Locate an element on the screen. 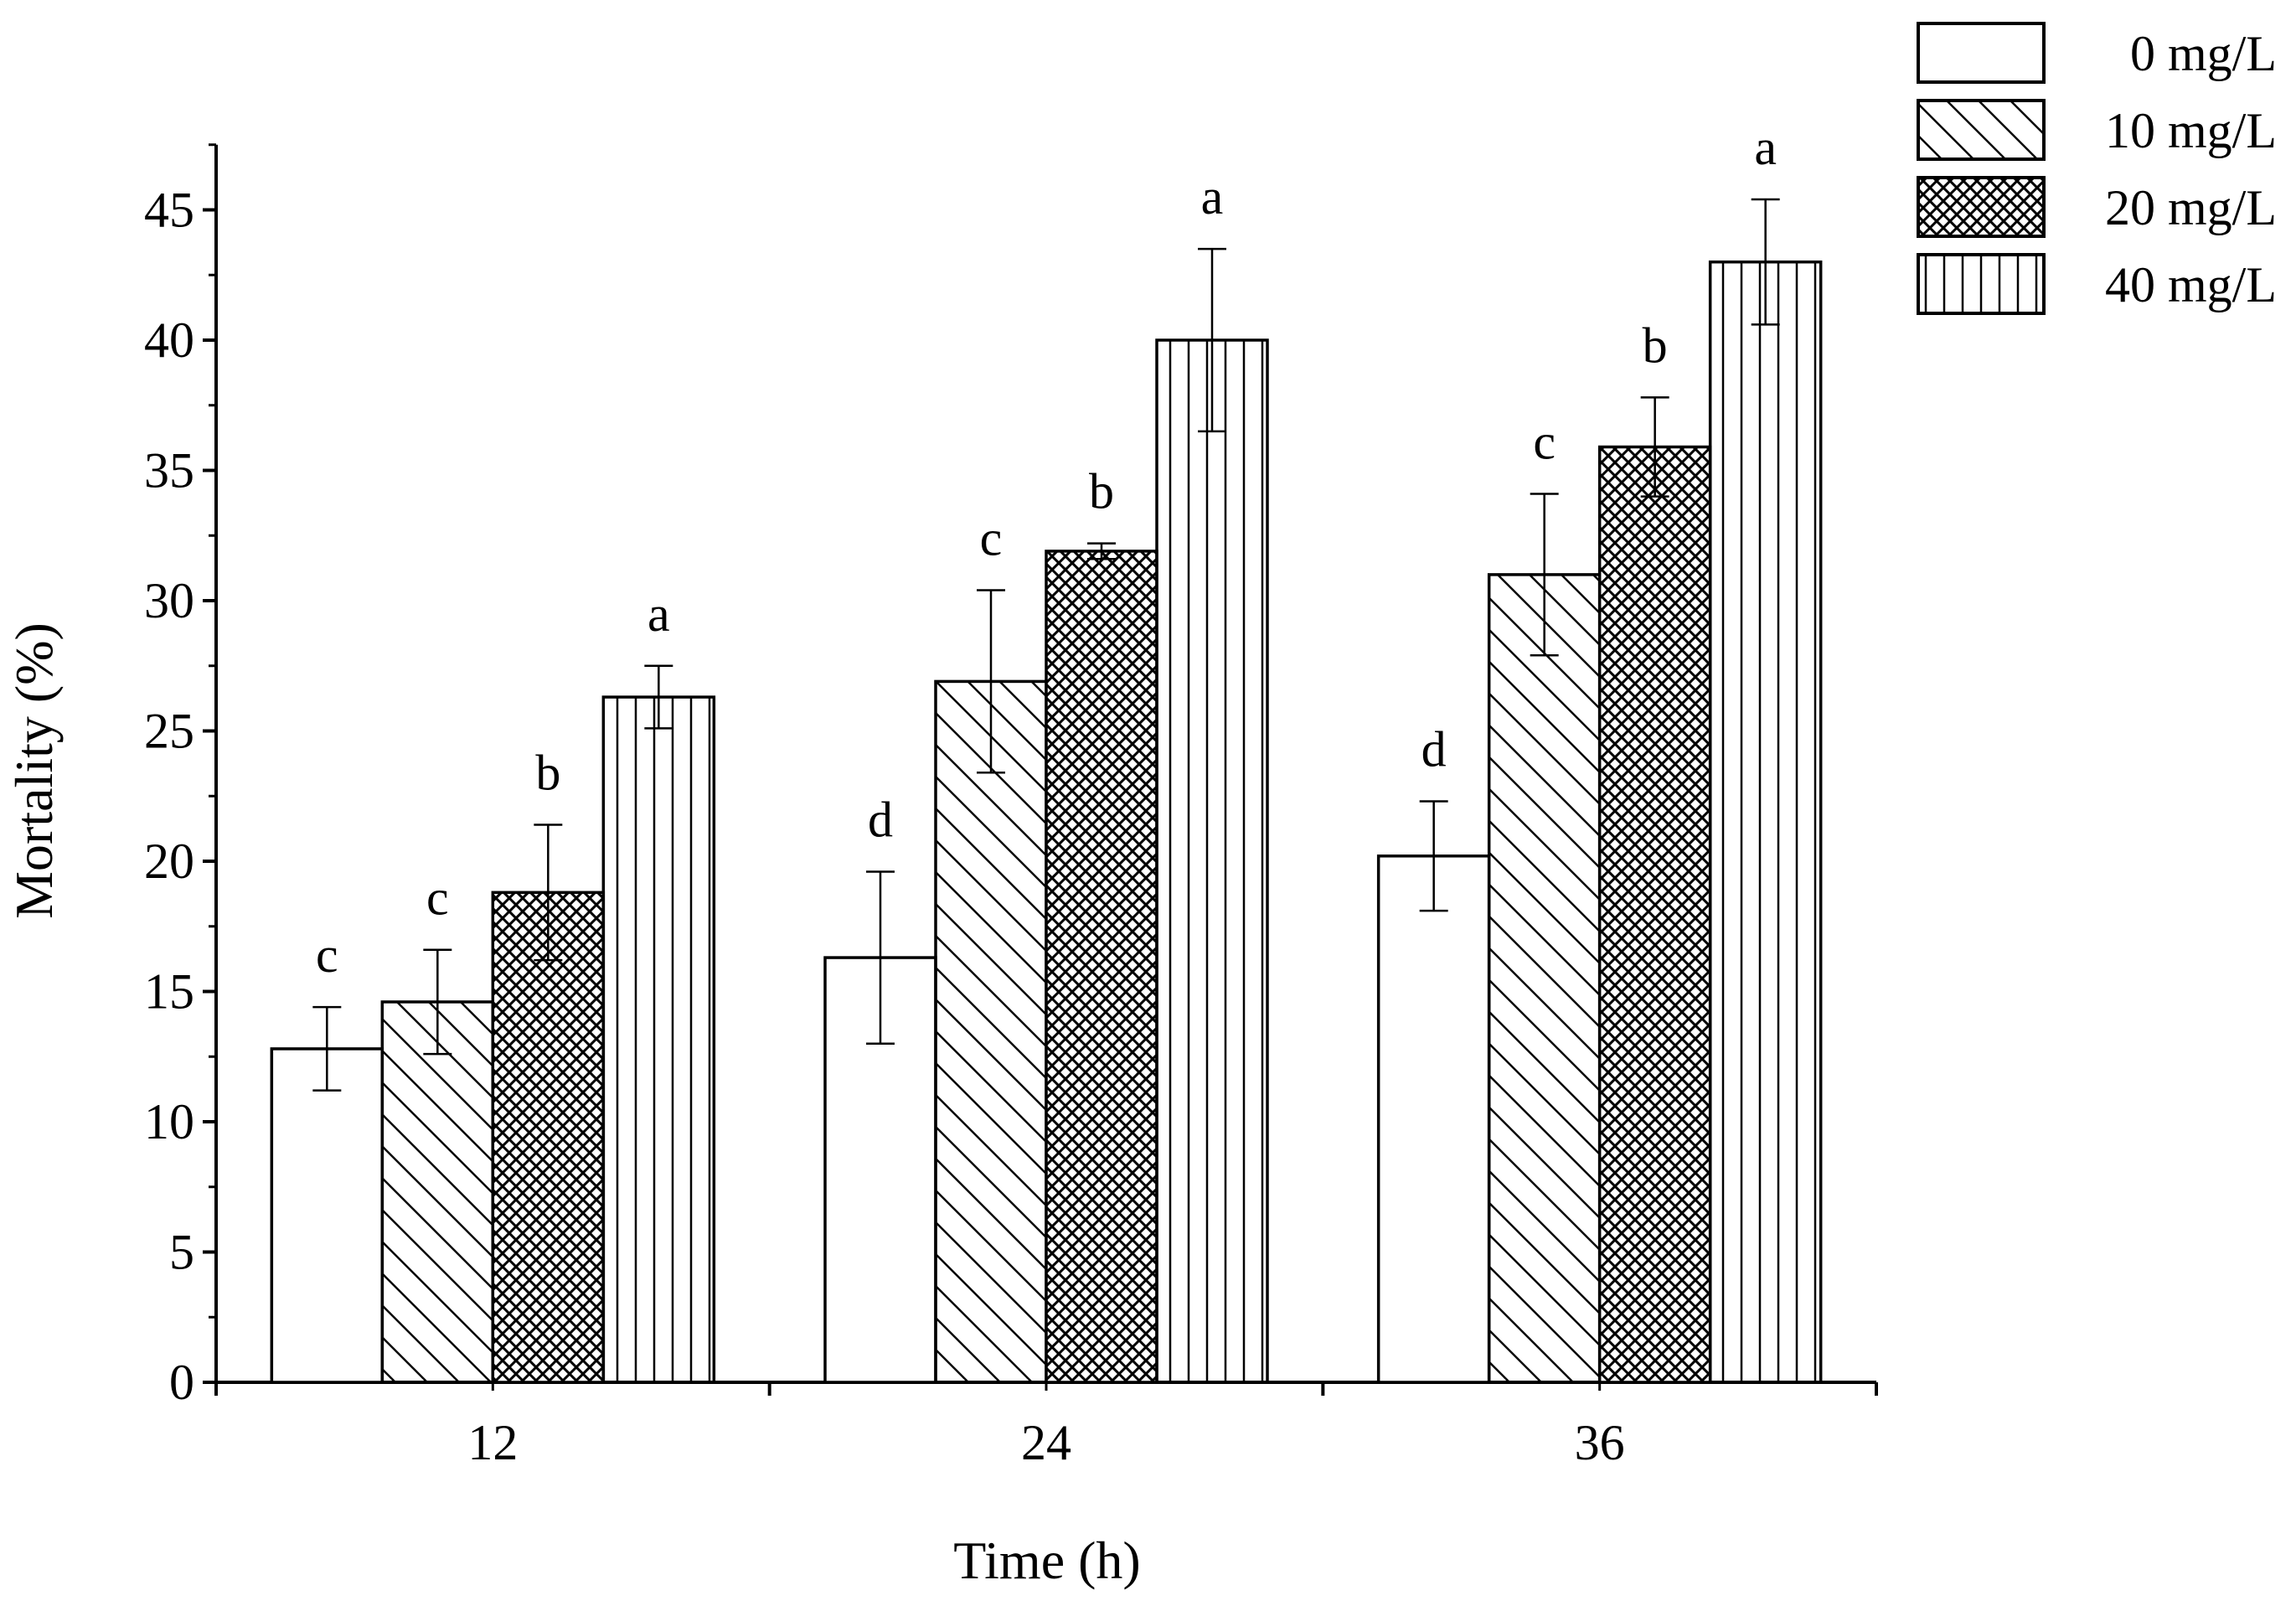  y-tick-label: 25 is located at coordinates (169, 731).